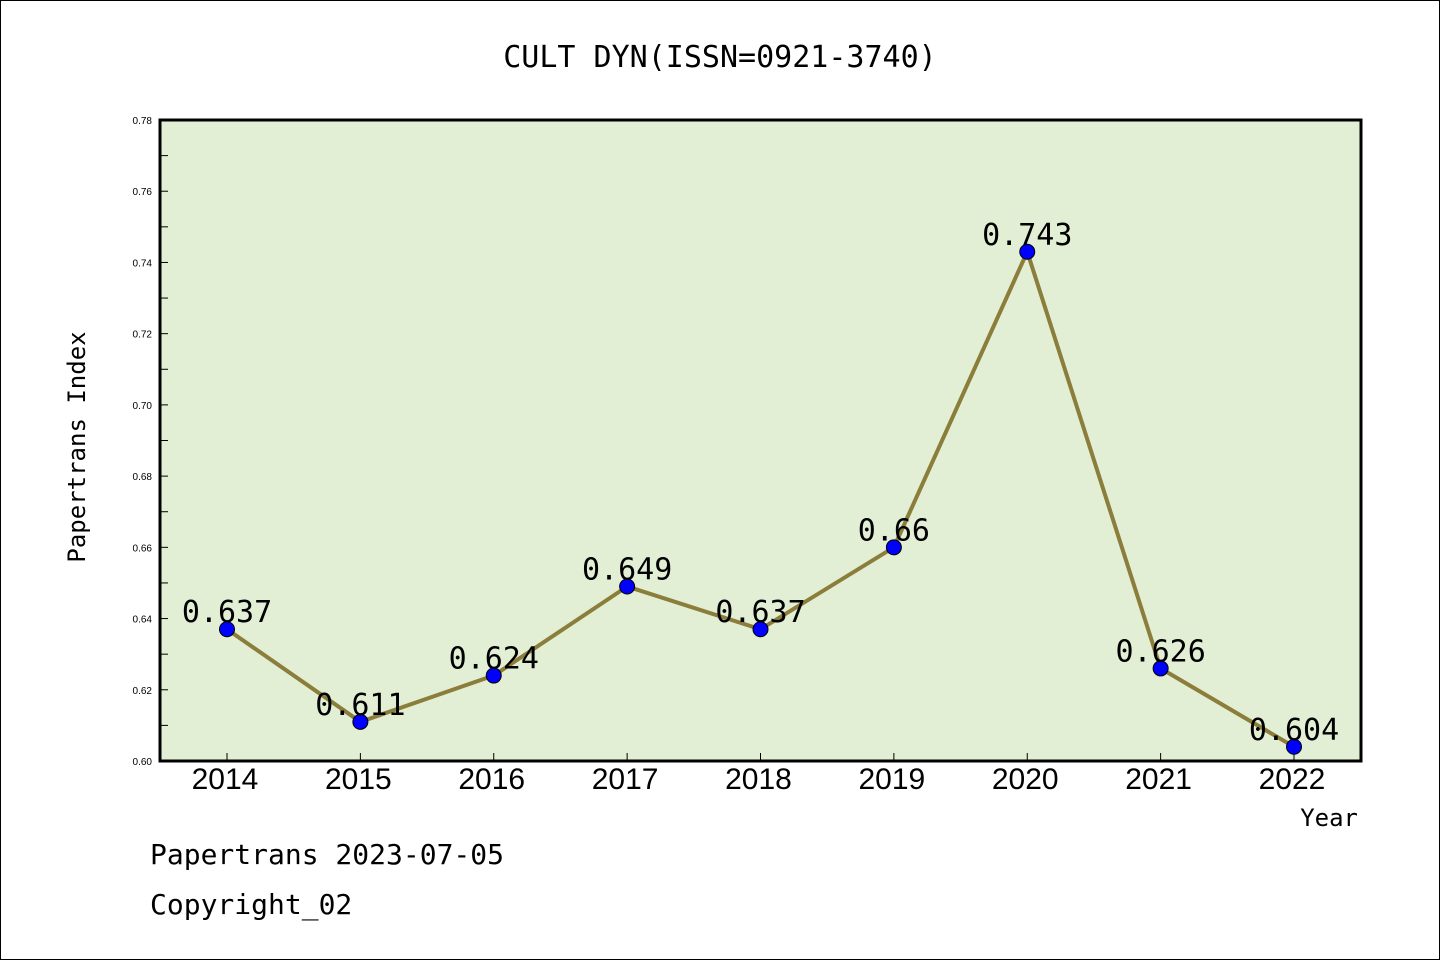 The height and width of the screenshot is (960, 1440). I want to click on x-axis-ticks: 2014 2015 2016 2017 2018 2019 2020 2021 2022, so click(759, 774).